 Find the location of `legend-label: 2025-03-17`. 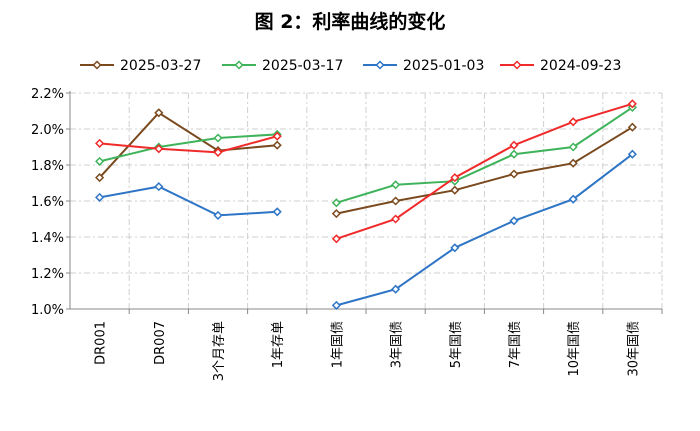

legend-label: 2025-03-17 is located at coordinates (302, 66).